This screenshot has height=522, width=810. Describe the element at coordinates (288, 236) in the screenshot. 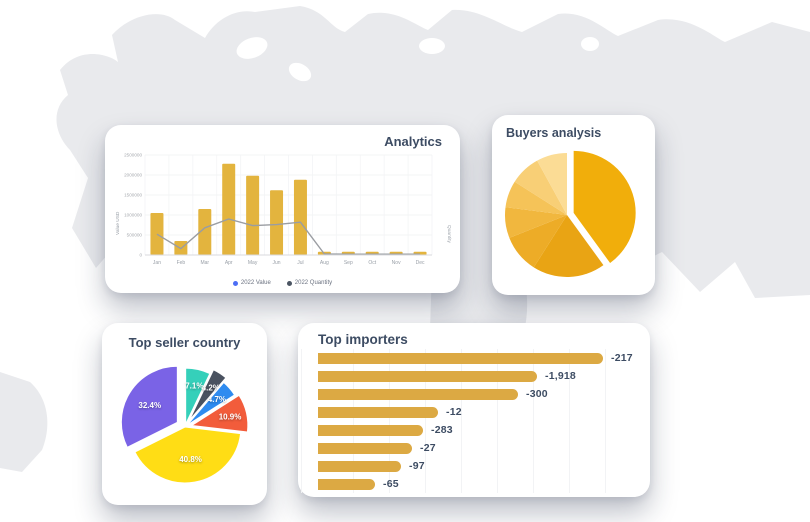

I see `quantity-line` at that location.